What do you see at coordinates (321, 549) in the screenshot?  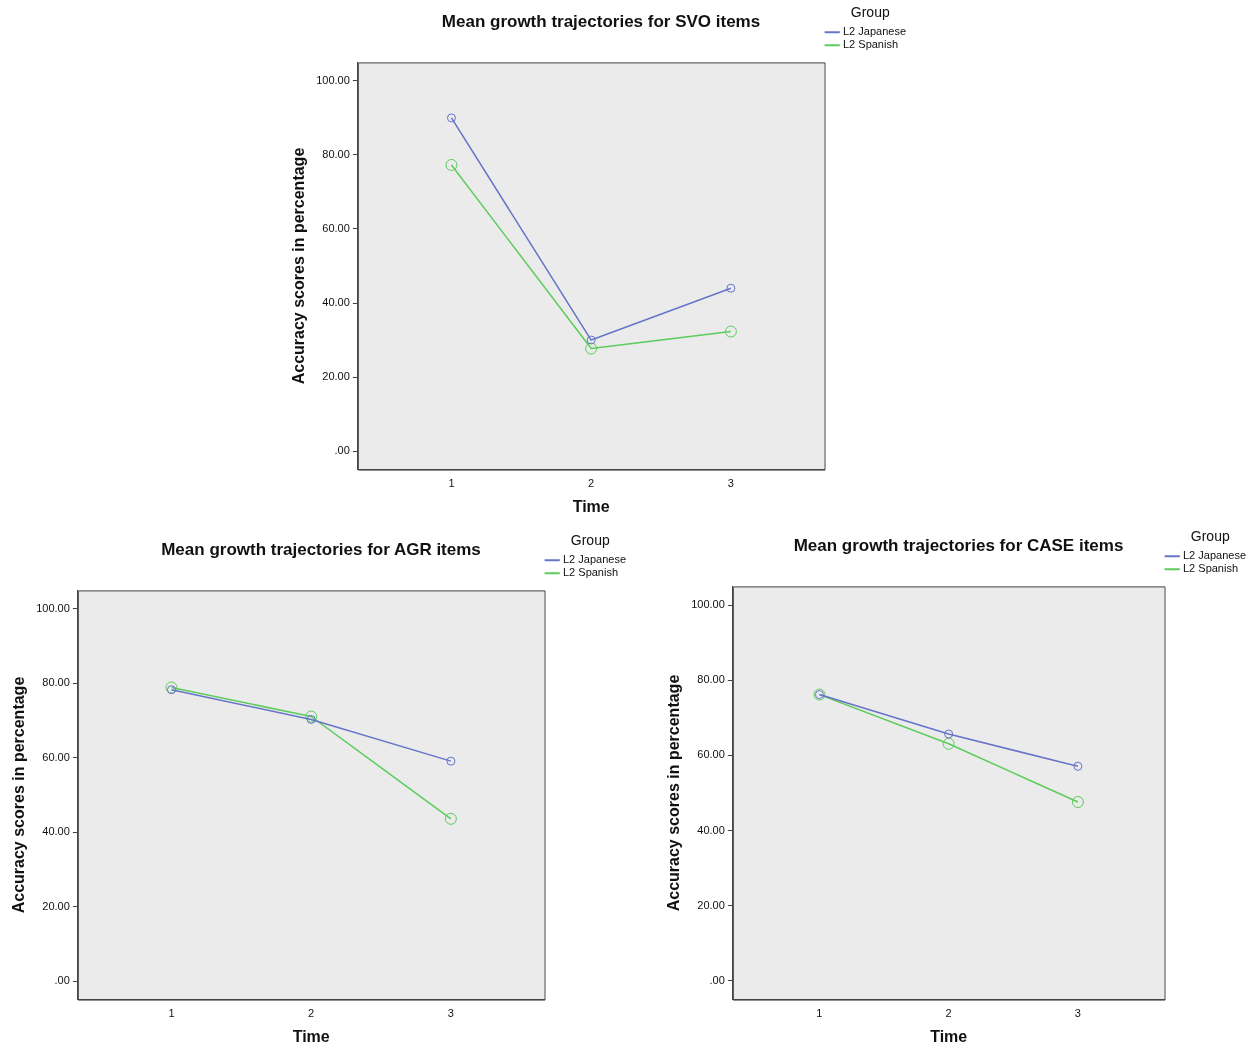 I see `chart-title: Mean growth trajectories for AGR items` at bounding box center [321, 549].